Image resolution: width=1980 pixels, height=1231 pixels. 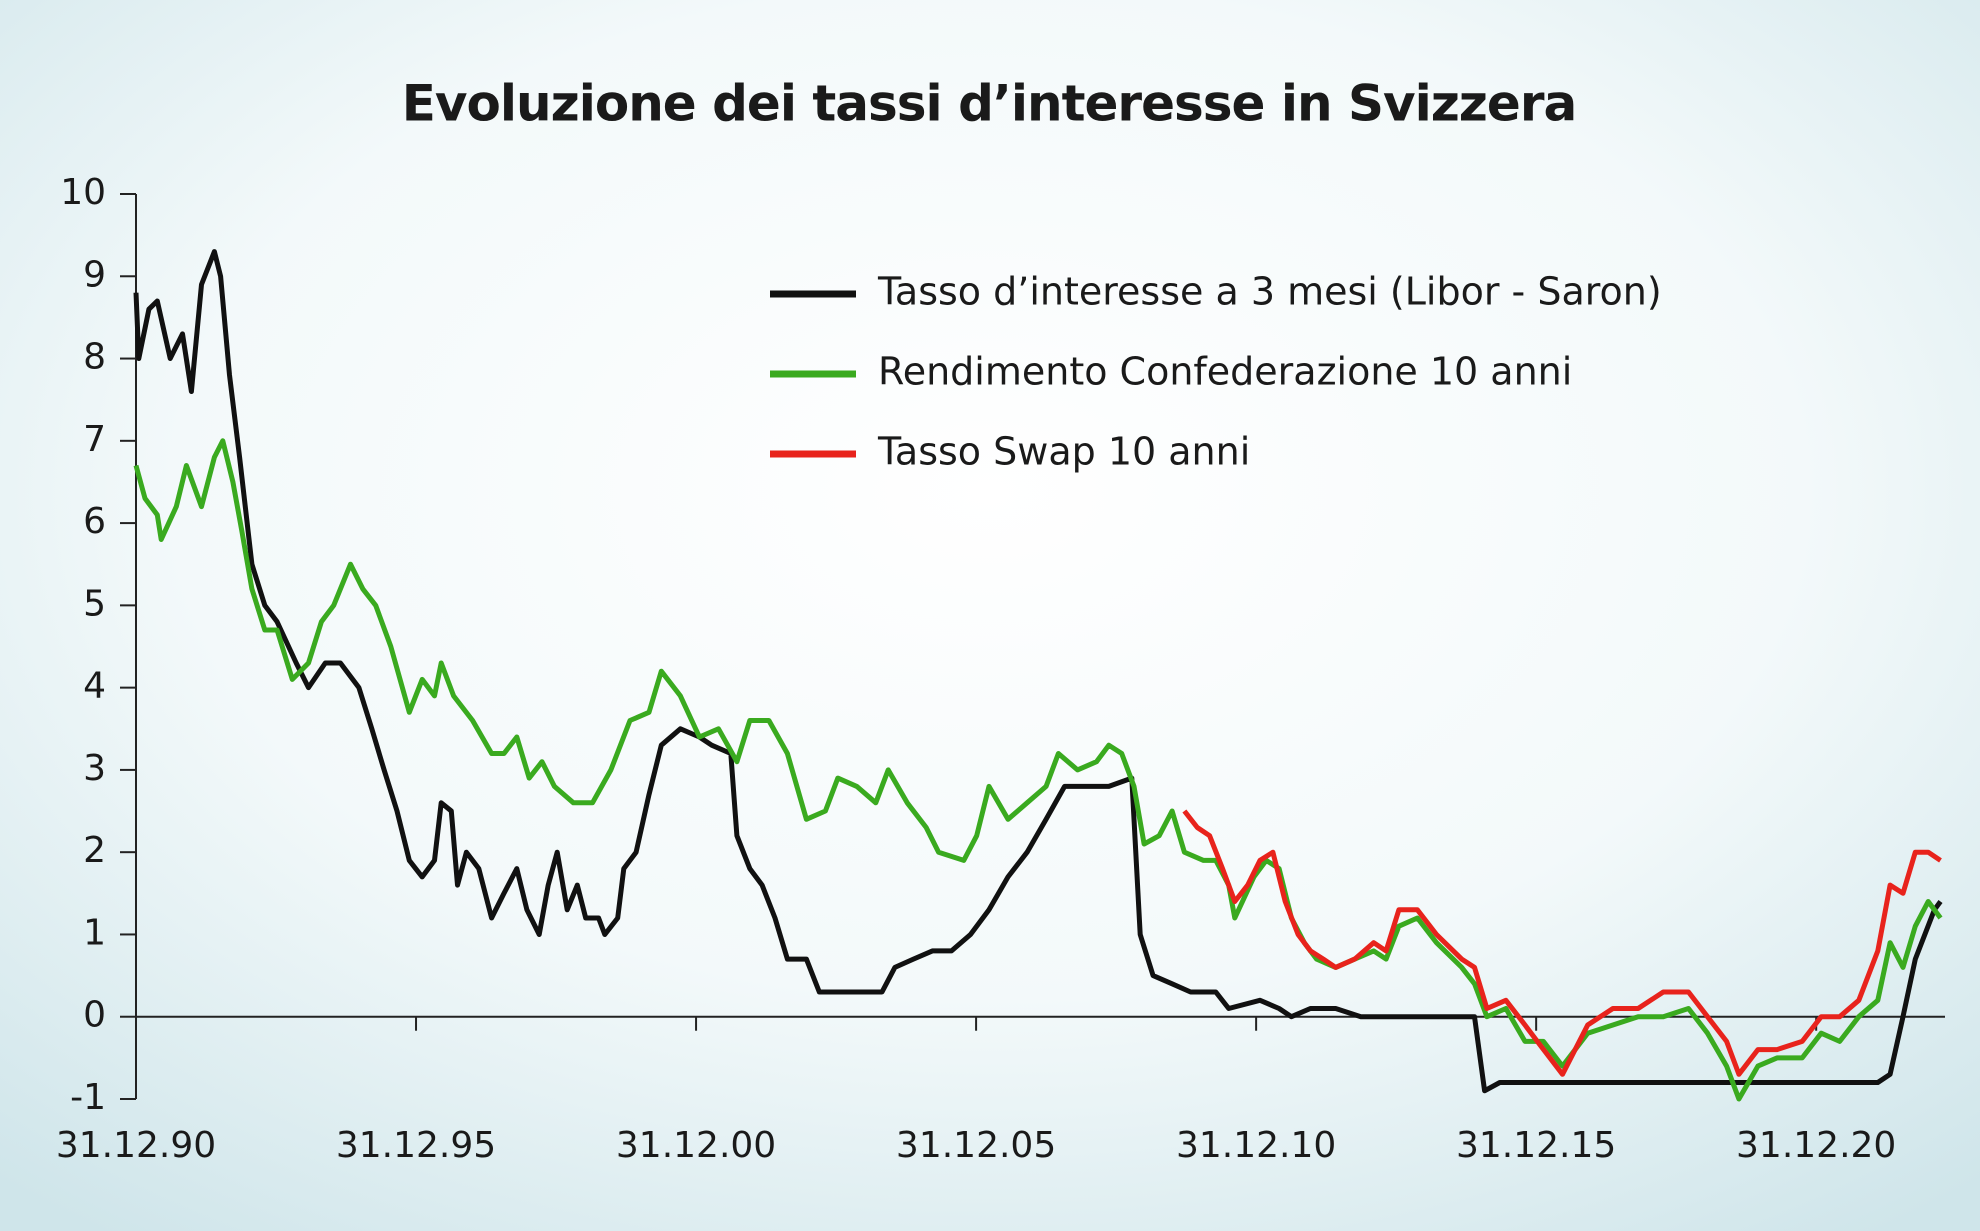 I want to click on x-tick-label: 31.12.05, so click(x=976, y=1145).